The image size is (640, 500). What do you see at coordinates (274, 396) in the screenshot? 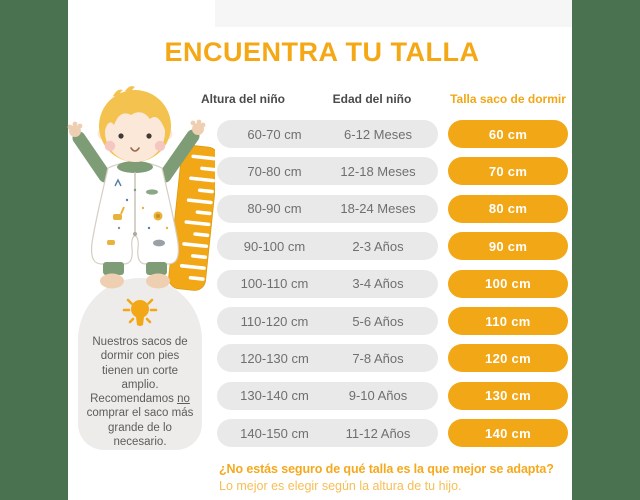
I see `height-range-cell: 130-140 cm` at bounding box center [274, 396].